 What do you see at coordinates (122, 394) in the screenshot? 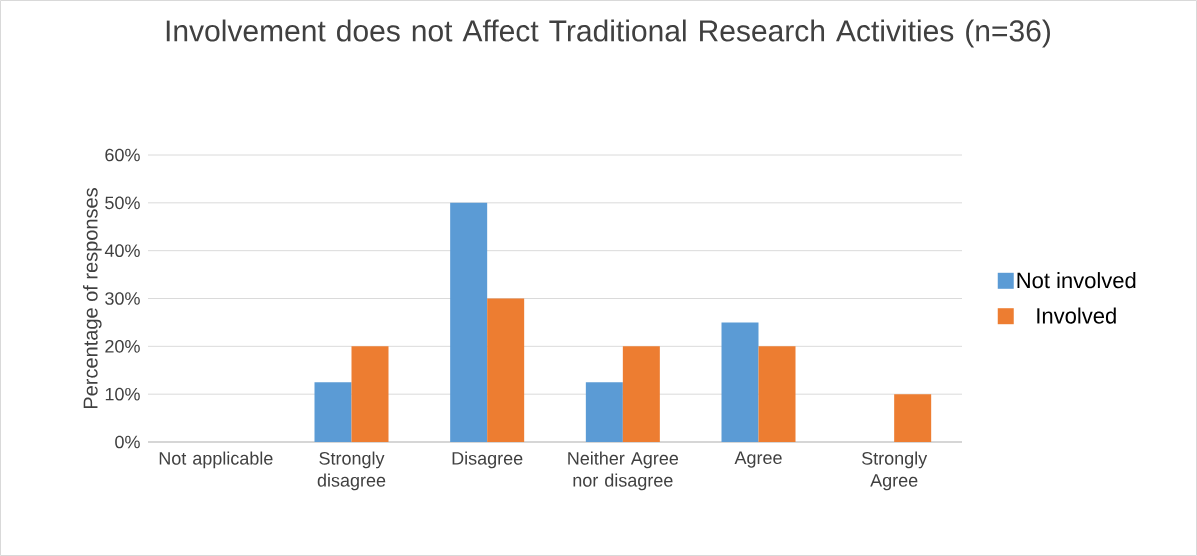
I see `y-tick-label: 10%` at bounding box center [122, 394].